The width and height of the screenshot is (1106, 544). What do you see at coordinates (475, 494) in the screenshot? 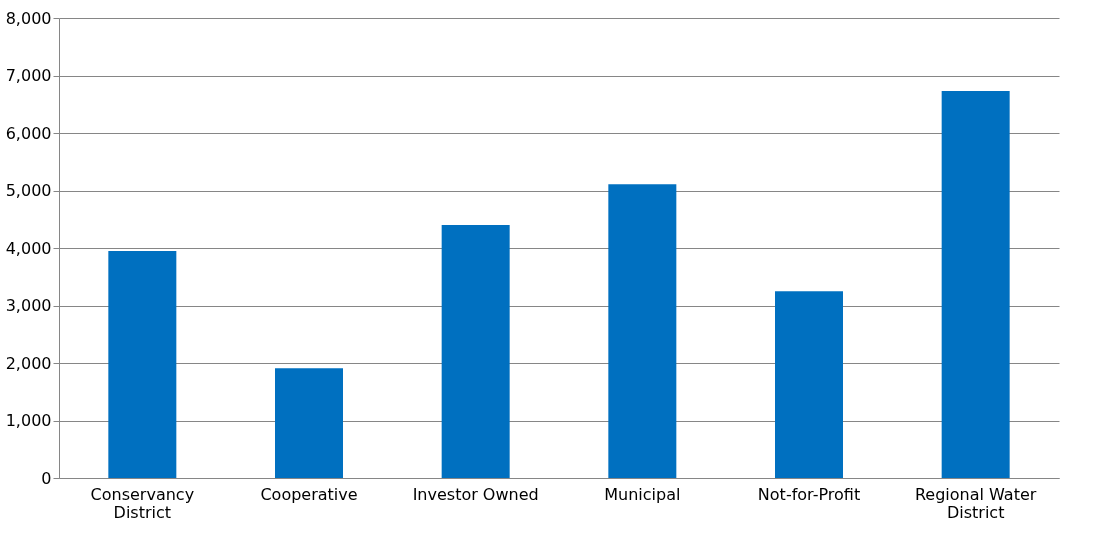
I see `x-tick-label: Investor Owned` at bounding box center [475, 494].